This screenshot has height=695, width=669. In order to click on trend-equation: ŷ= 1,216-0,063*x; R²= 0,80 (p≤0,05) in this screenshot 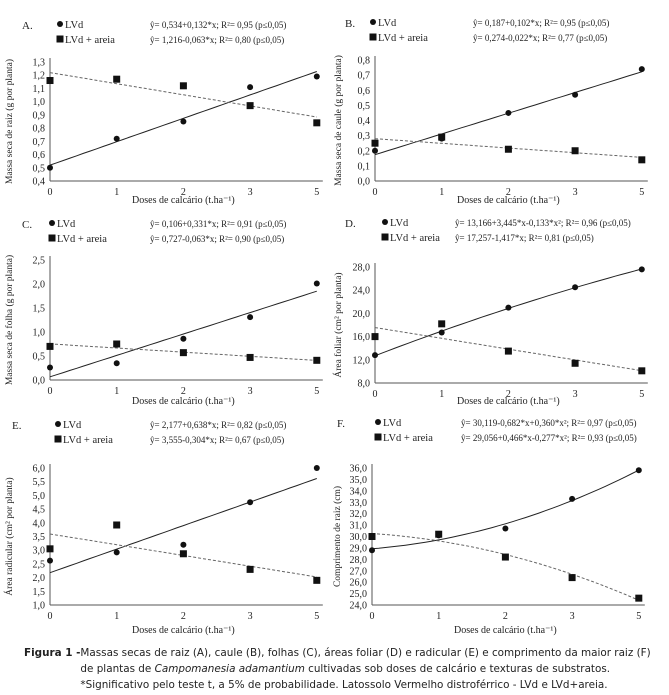, I will do `click(217, 40)`.